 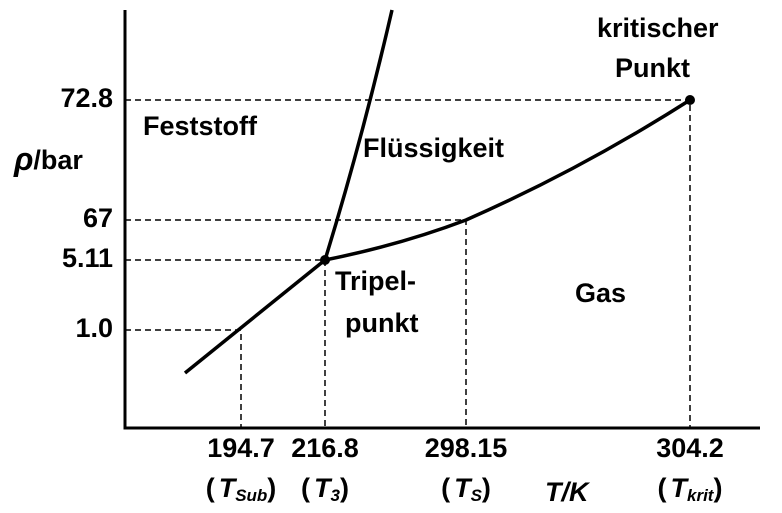 What do you see at coordinates (325, 260) in the screenshot?
I see `triple-point-dot` at bounding box center [325, 260].